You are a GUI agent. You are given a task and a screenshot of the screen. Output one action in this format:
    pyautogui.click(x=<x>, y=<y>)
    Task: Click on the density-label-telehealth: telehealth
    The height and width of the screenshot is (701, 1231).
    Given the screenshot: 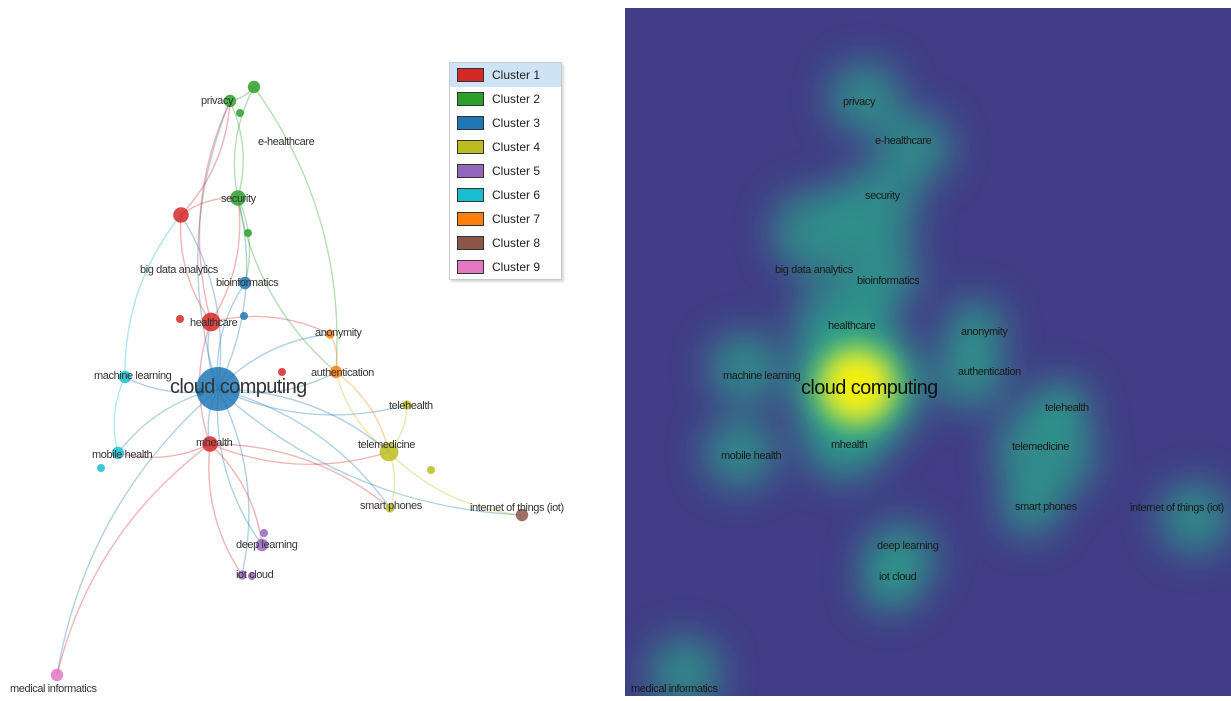 What is the action you would take?
    pyautogui.click(x=1067, y=408)
    